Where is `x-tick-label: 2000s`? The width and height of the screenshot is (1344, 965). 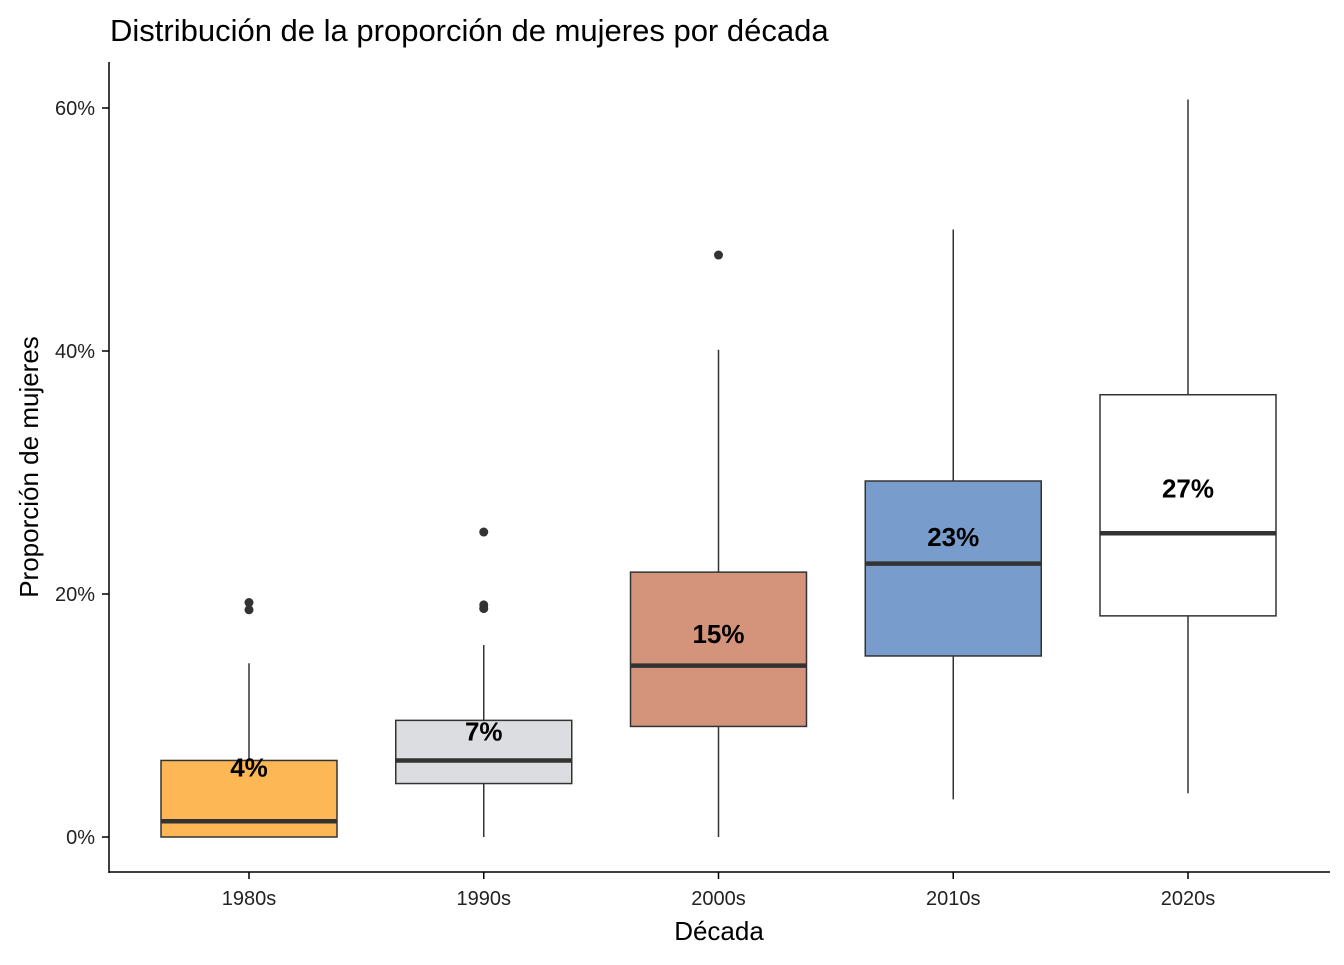
x-tick-label: 2000s is located at coordinates (718, 899).